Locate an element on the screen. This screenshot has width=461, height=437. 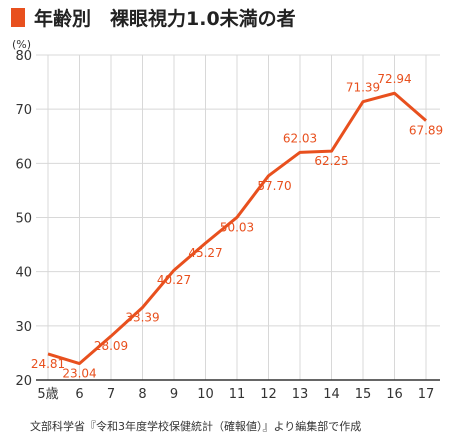
data-label: 62.25 is located at coordinates (331, 161).